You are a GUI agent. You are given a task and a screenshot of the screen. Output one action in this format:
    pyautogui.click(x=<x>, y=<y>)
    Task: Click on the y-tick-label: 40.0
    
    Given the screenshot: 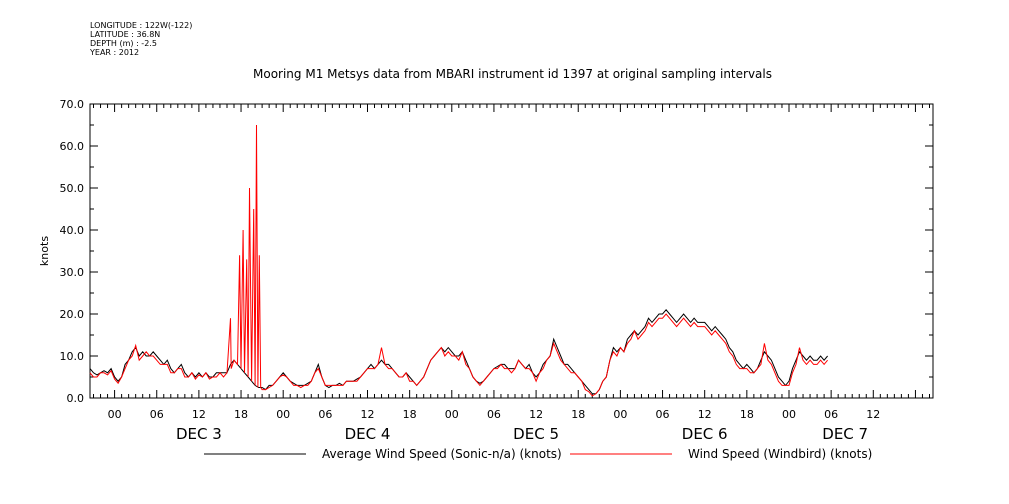 What is the action you would take?
    pyautogui.click(x=72, y=230)
    